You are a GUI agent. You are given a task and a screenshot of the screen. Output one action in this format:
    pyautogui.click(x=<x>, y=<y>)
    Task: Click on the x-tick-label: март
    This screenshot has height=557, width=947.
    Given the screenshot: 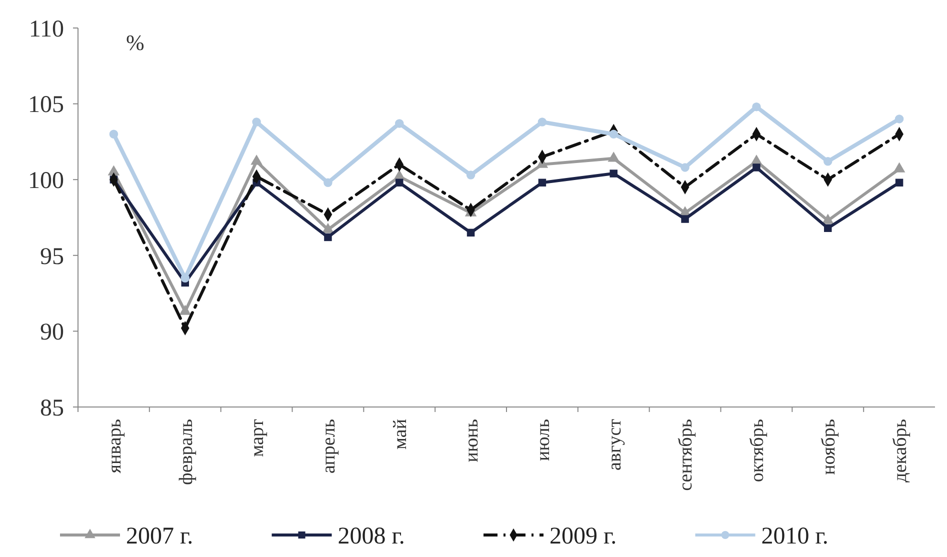 What is the action you would take?
    pyautogui.click(x=257, y=437)
    